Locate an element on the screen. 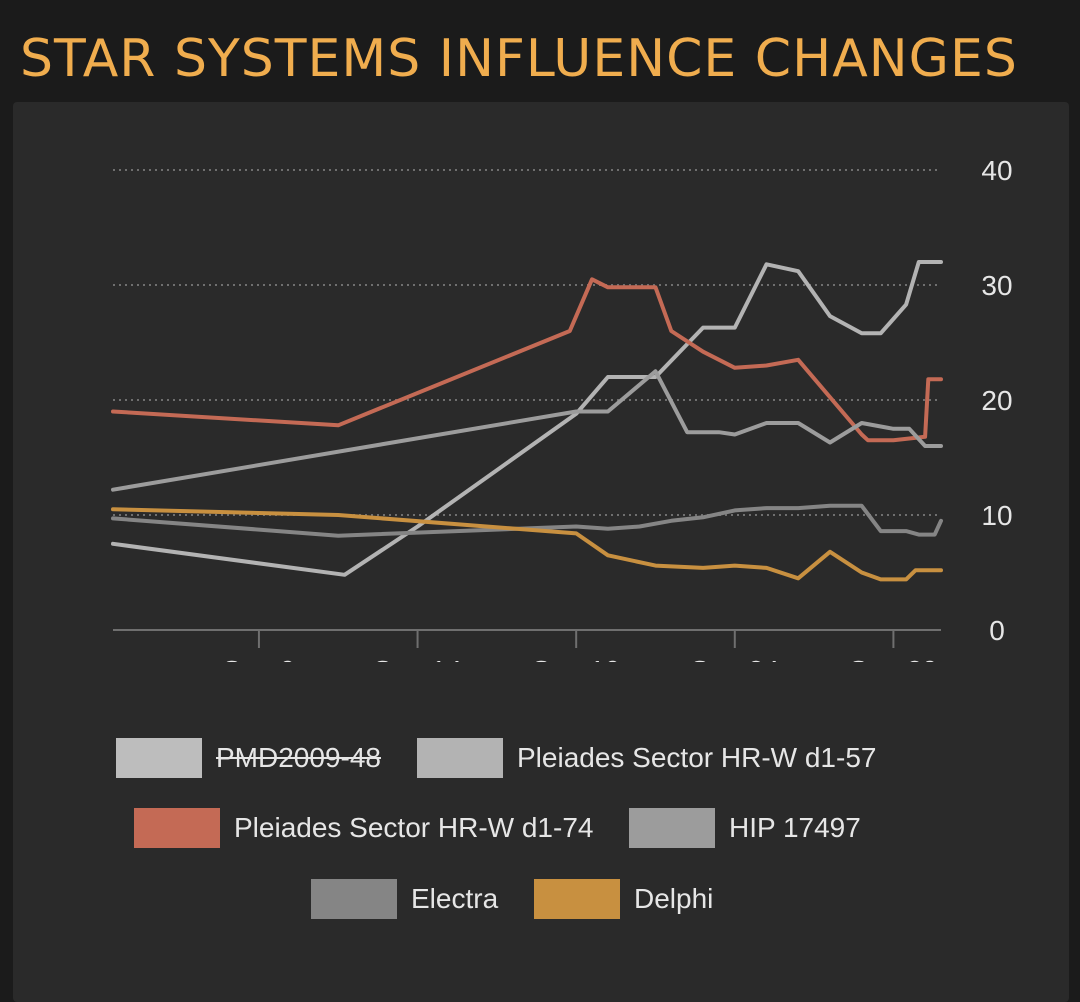 The height and width of the screenshot is (1002, 1080). series-line-delphi is located at coordinates (527, 544).